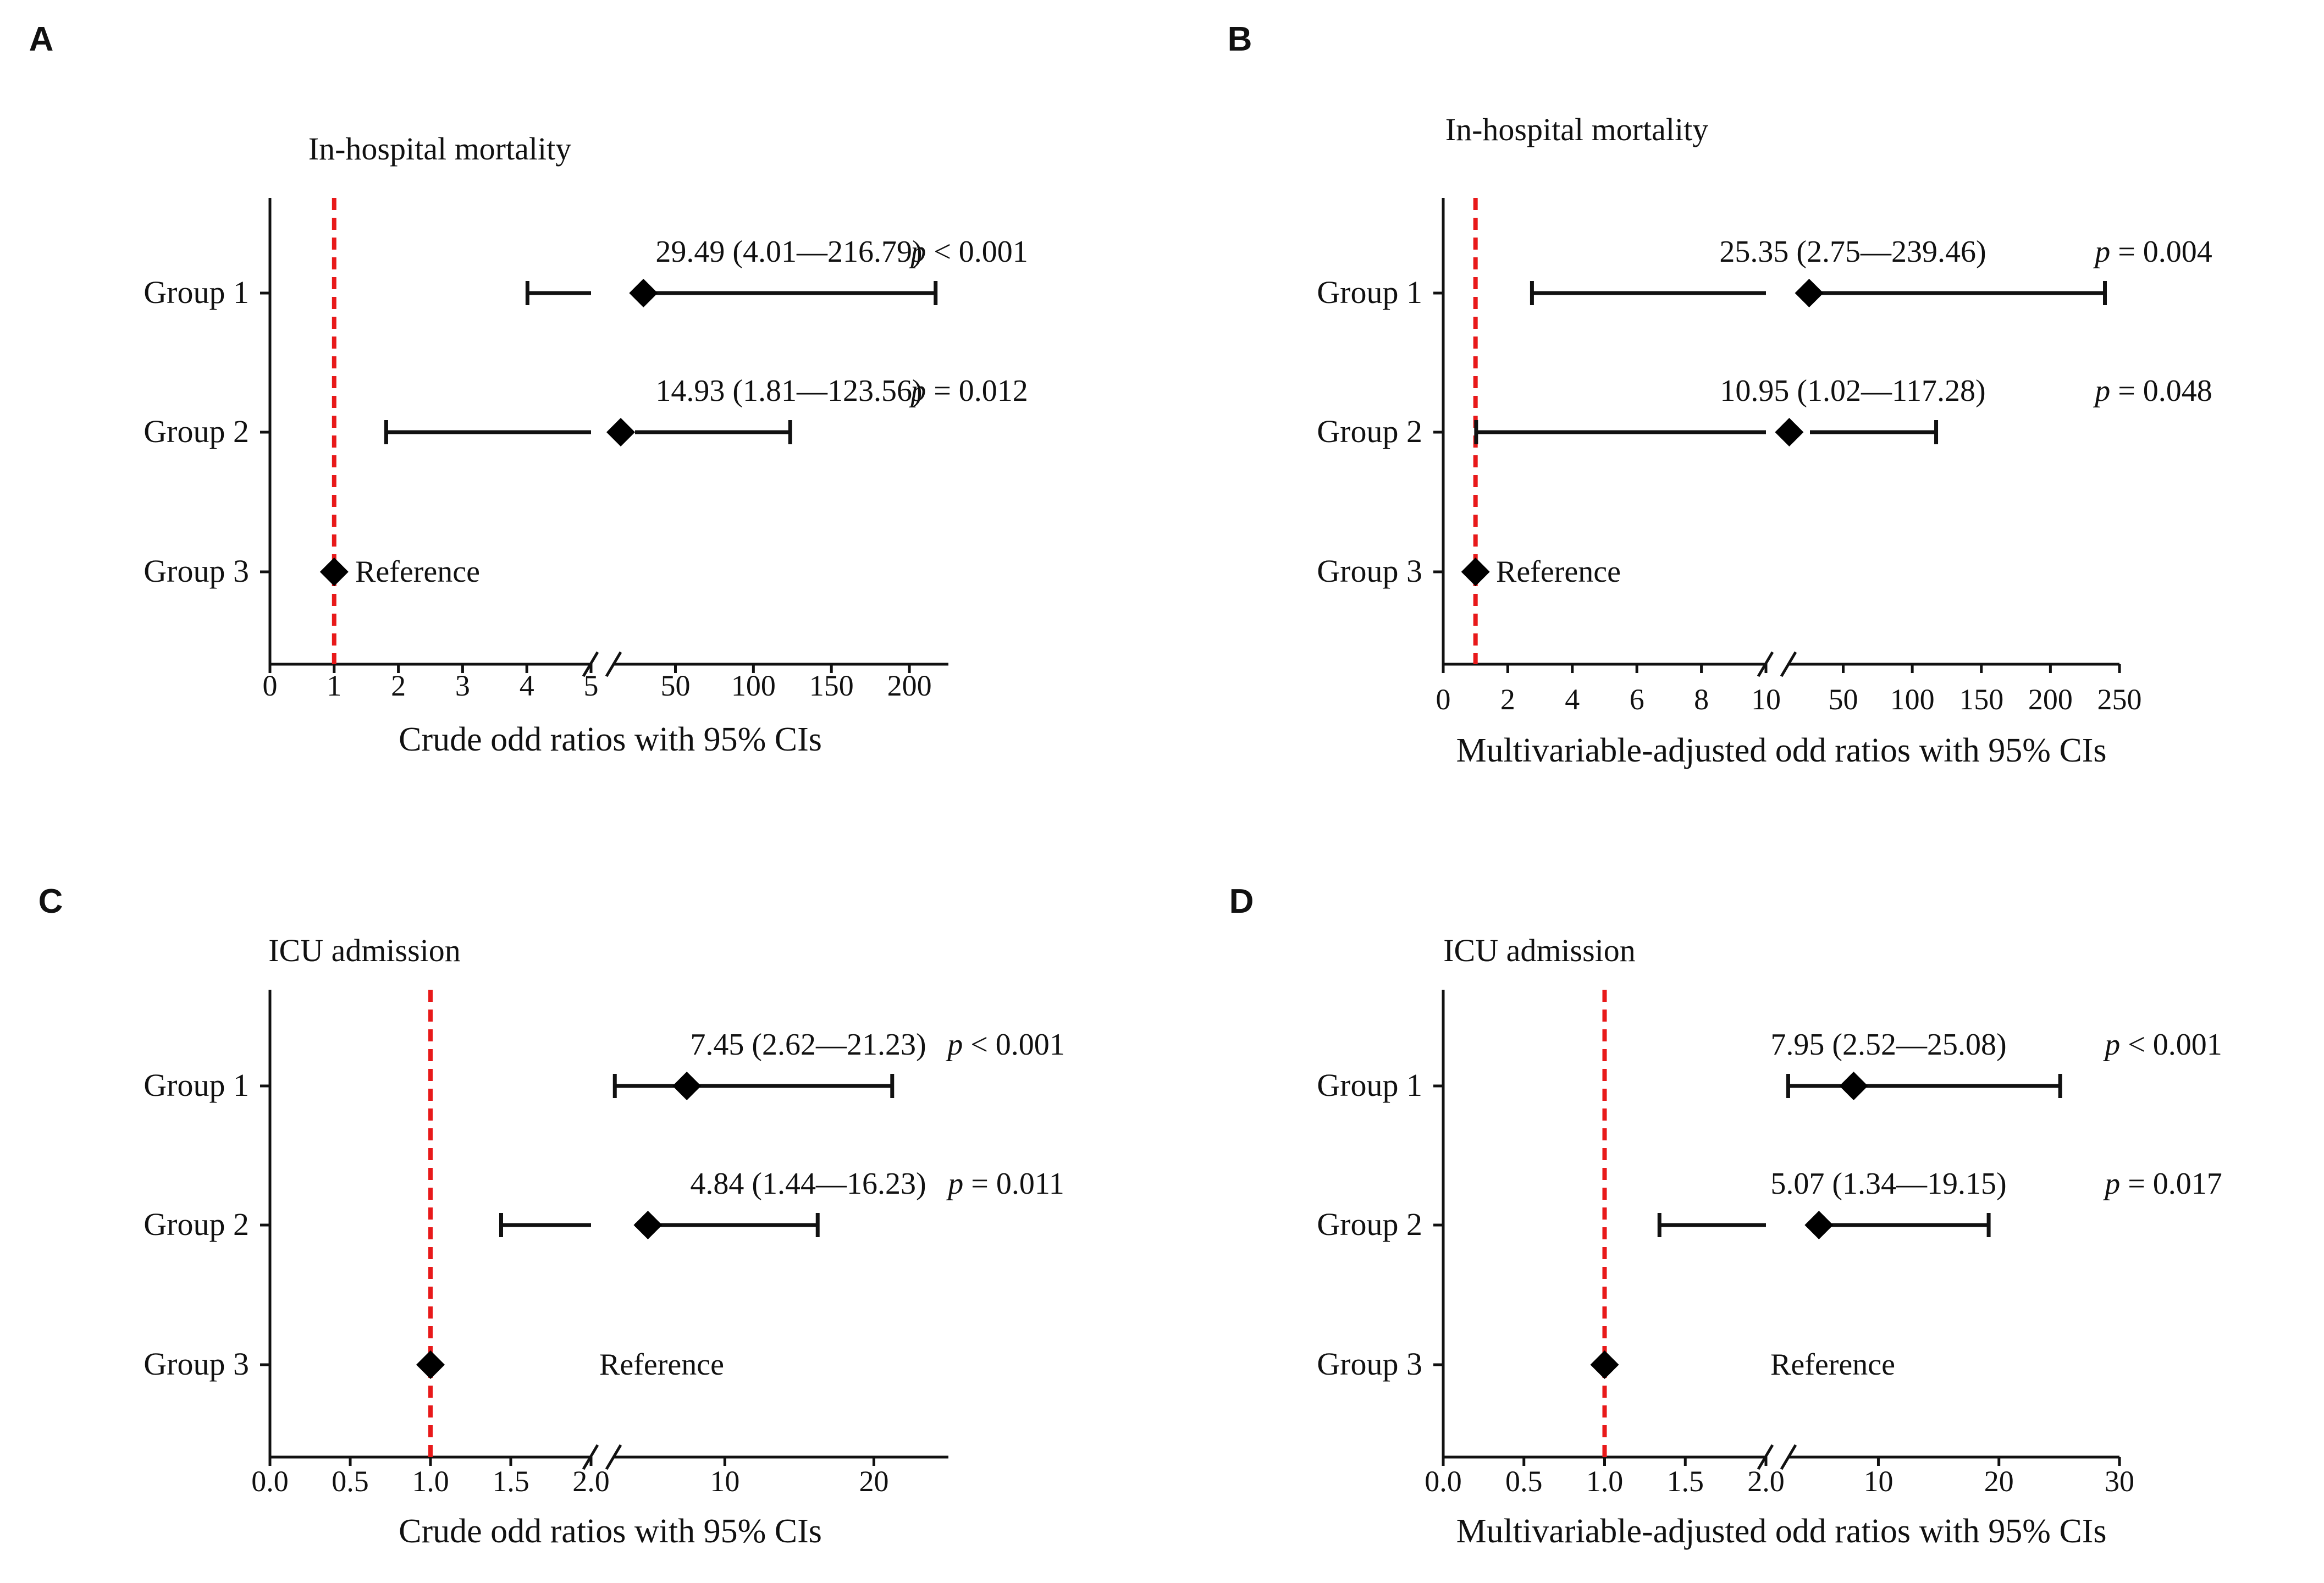  What do you see at coordinates (1637, 699) in the screenshot?
I see `x-tick-label: 6` at bounding box center [1637, 699].